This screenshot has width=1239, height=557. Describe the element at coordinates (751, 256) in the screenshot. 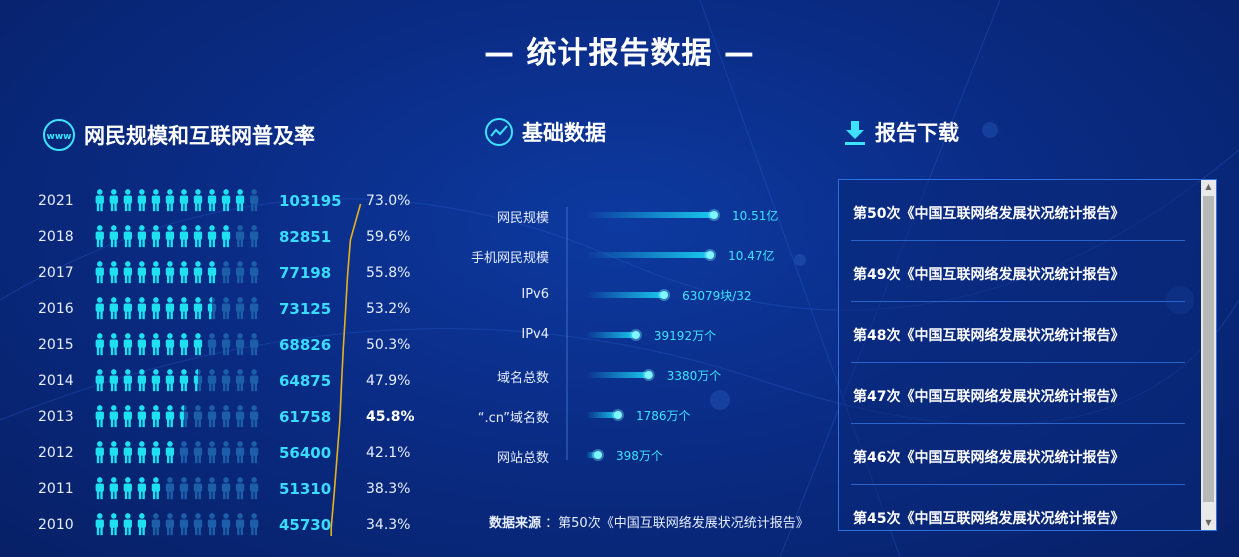

I see `value-label: 10.47亿` at that location.